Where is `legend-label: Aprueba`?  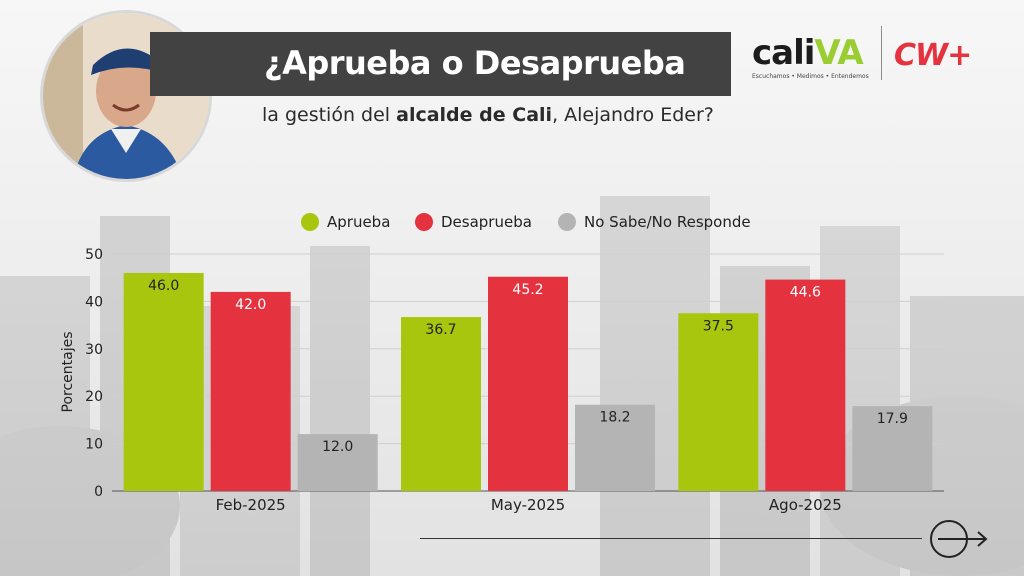
legend-label: Aprueba is located at coordinates (358, 222).